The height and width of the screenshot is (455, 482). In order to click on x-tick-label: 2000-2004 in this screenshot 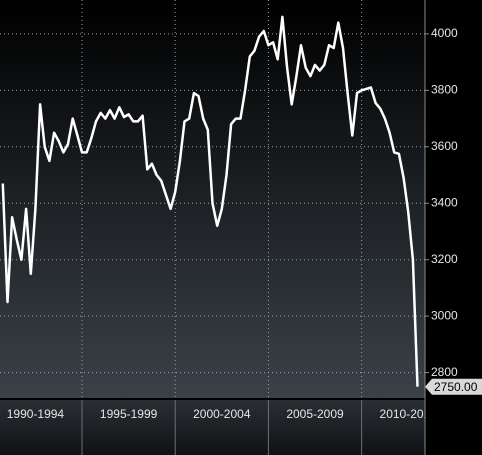, I will do `click(222, 414)`.